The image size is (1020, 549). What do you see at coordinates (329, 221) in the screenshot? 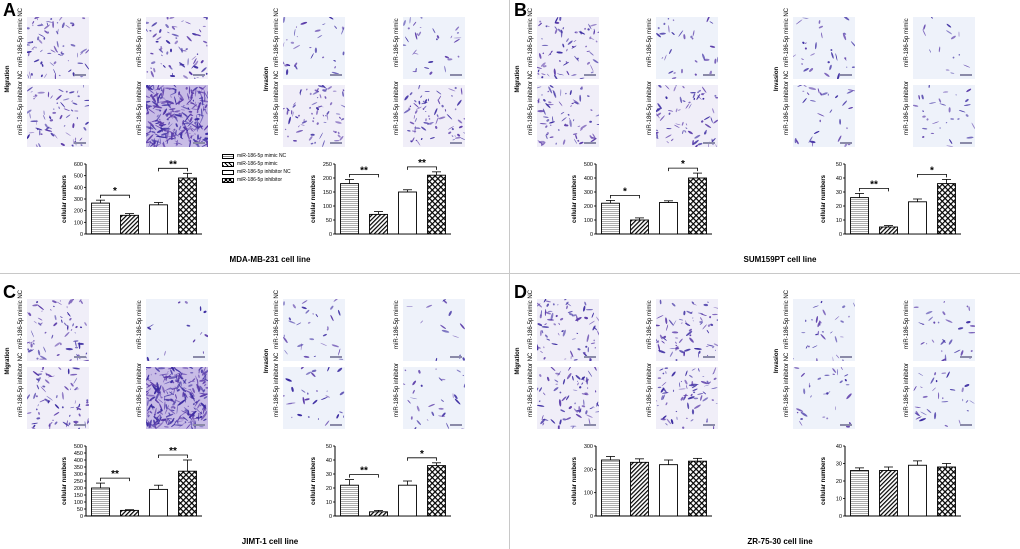
I see `y-tick-label: 50` at bounding box center [329, 221].